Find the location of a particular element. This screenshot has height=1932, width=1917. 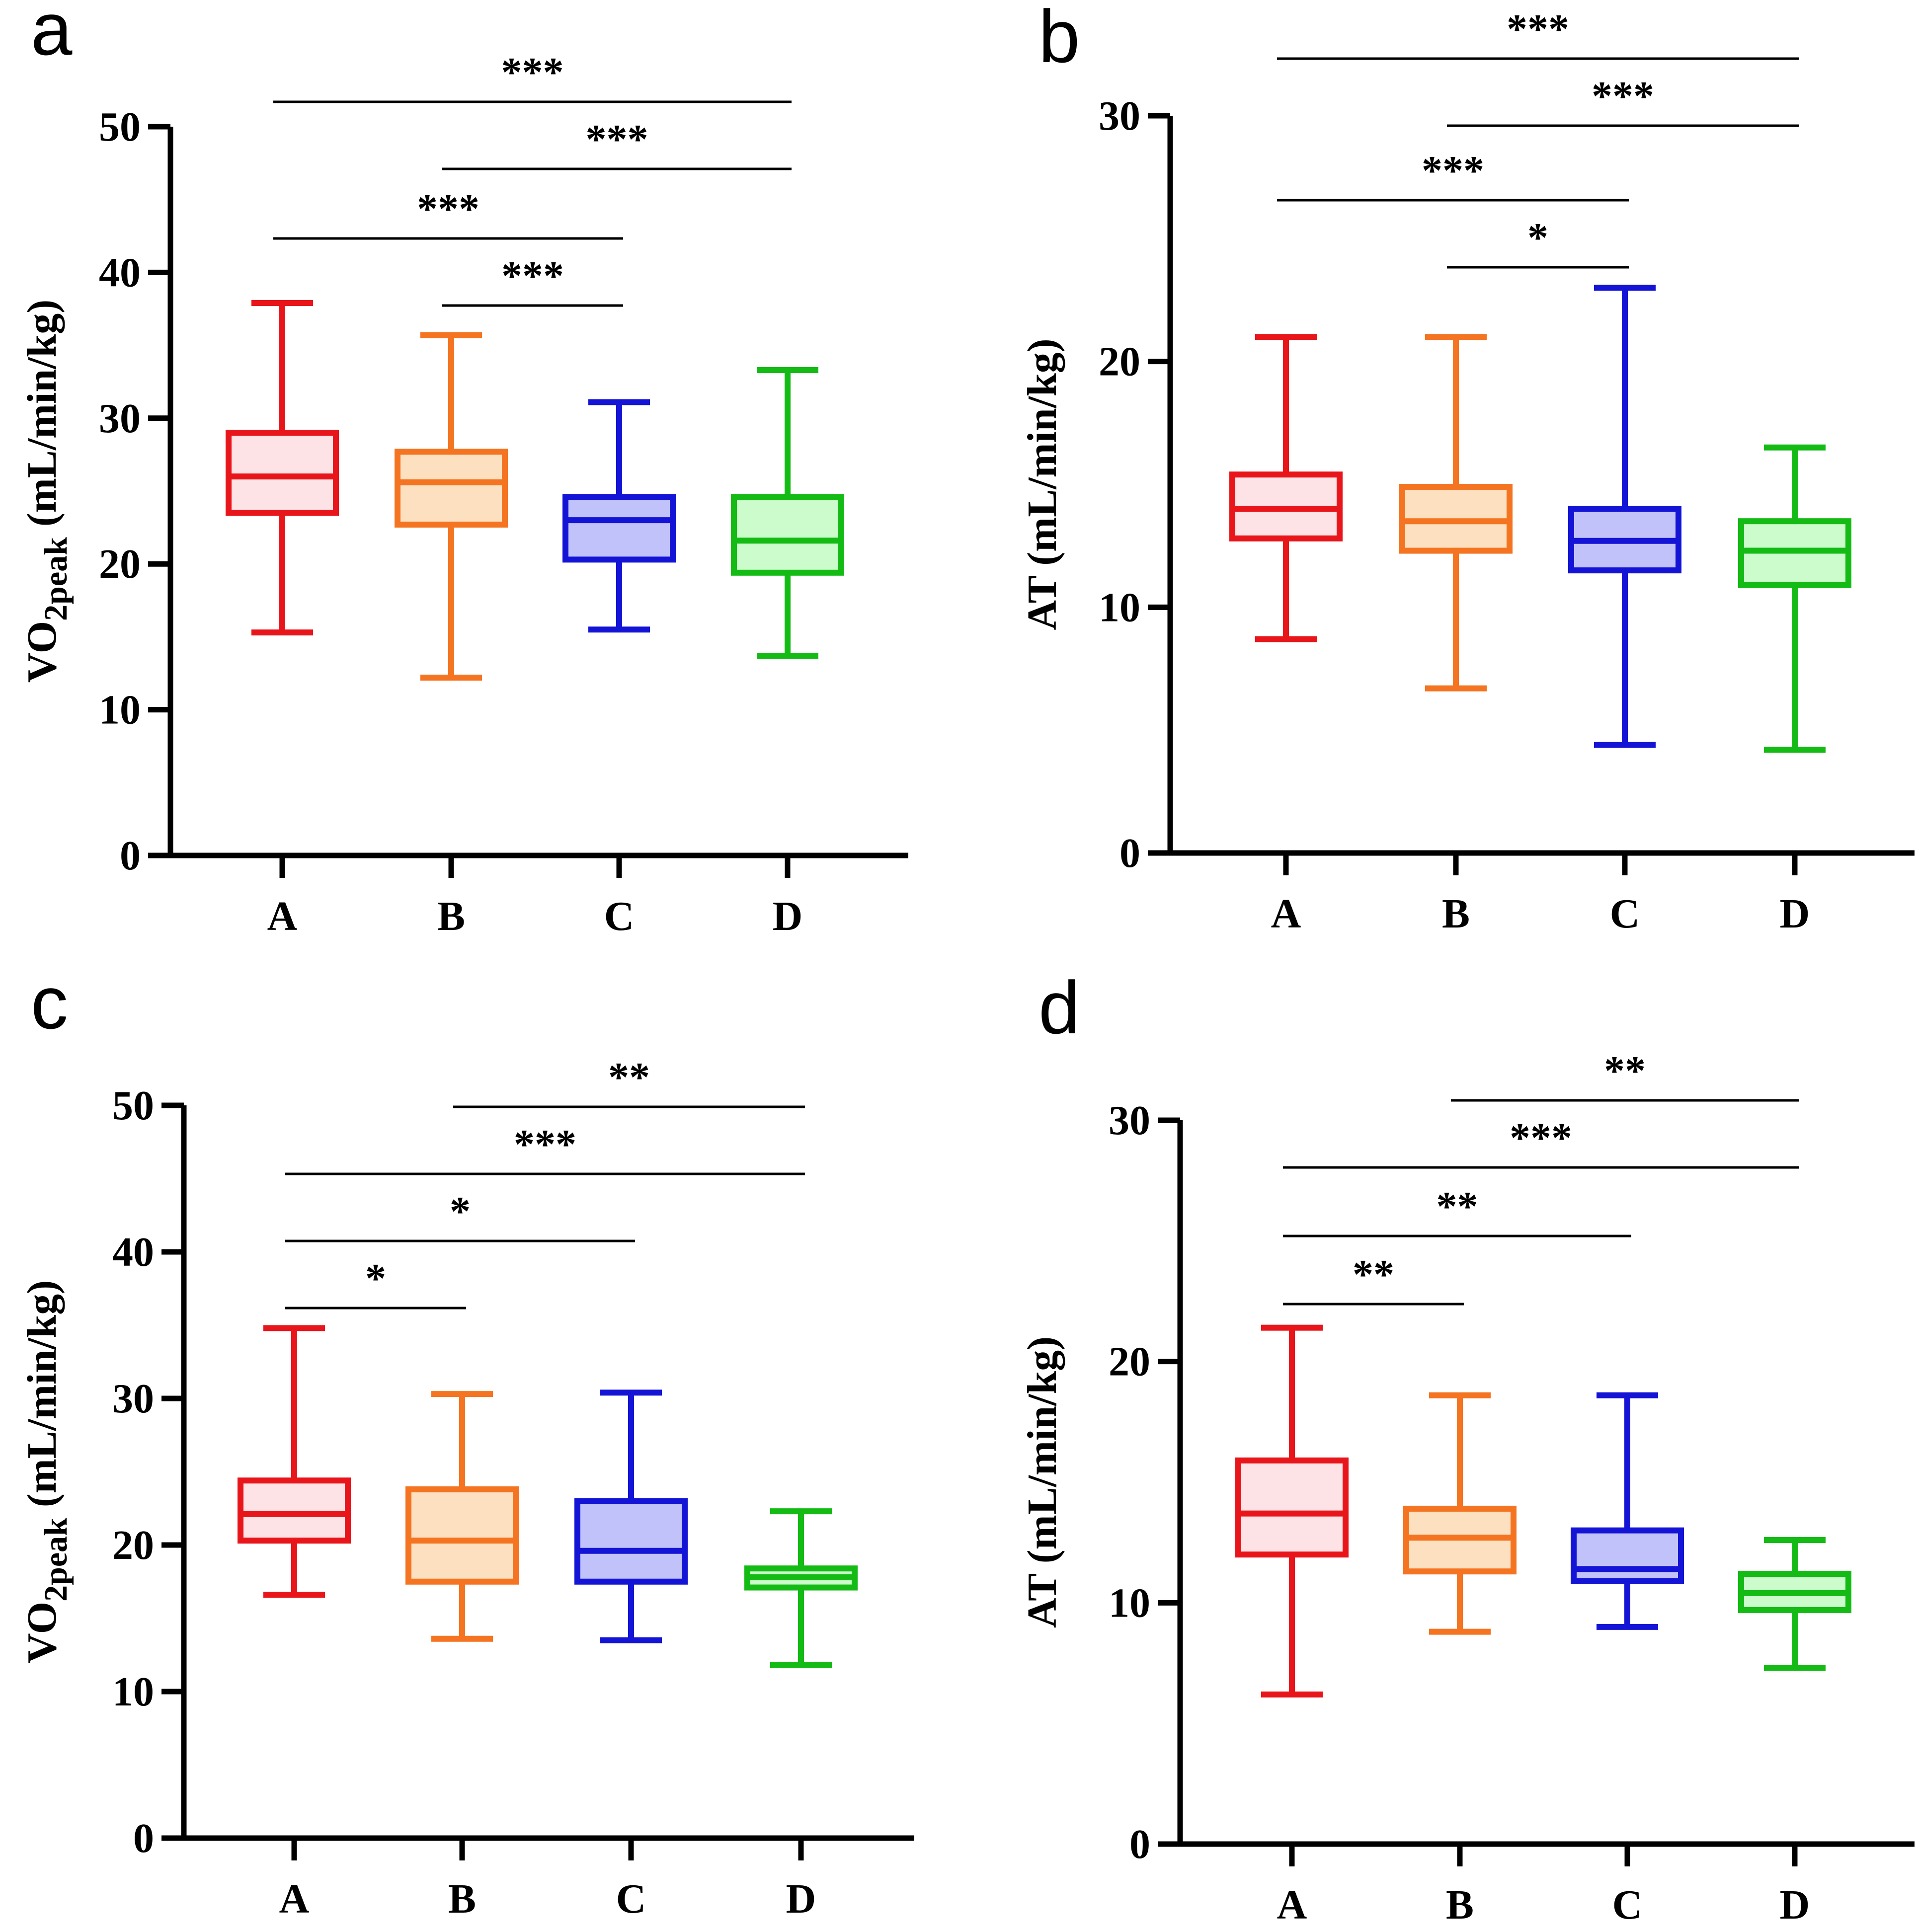

significance-A-B: * is located at coordinates (376, 1283).